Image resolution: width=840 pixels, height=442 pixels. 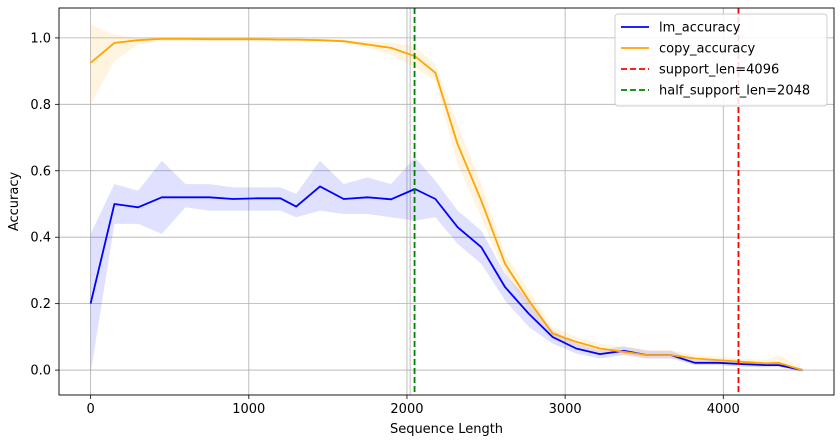 What do you see at coordinates (734, 91) in the screenshot?
I see `legend-label: half_support_len=2048` at bounding box center [734, 91].